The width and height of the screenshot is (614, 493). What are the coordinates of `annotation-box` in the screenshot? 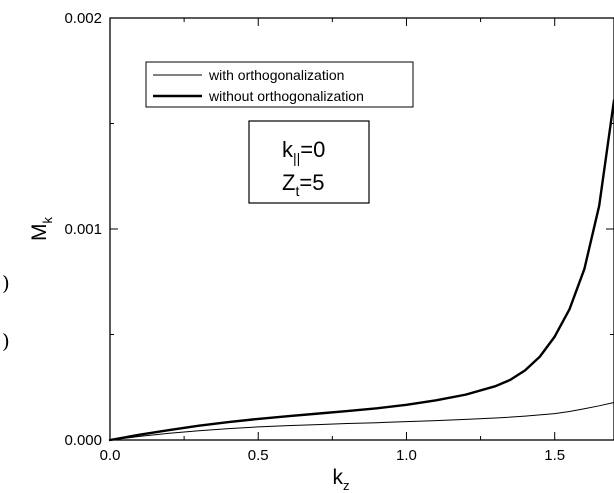 It's located at (309, 162).